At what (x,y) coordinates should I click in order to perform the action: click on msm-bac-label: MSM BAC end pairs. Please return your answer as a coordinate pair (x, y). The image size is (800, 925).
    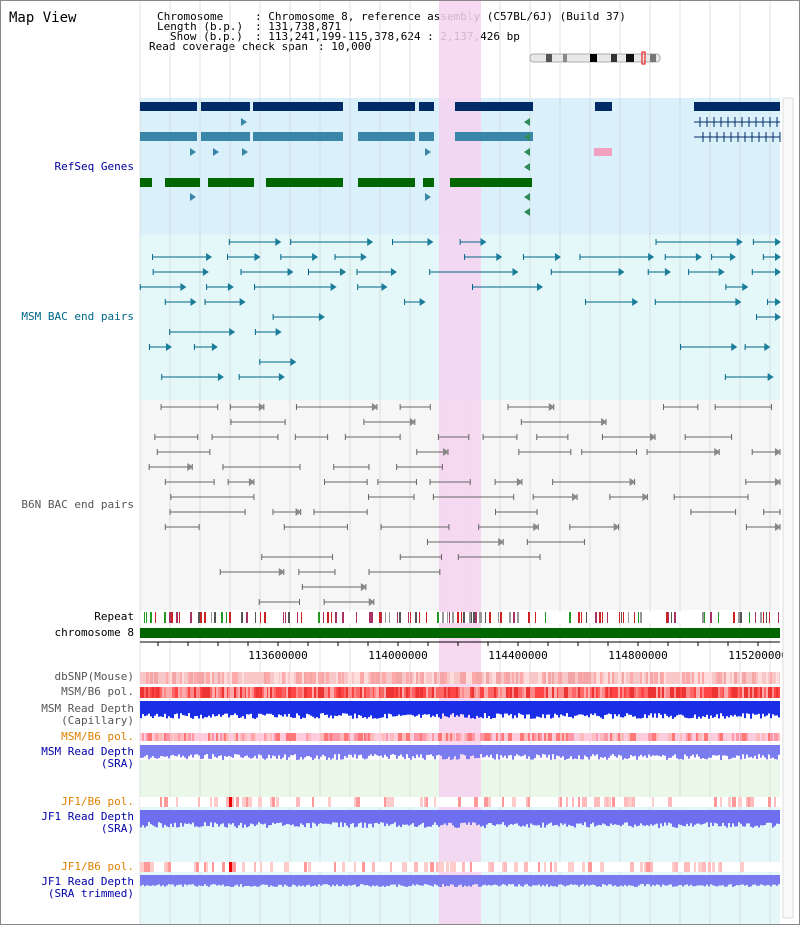
    Looking at the image, I should click on (77, 316).